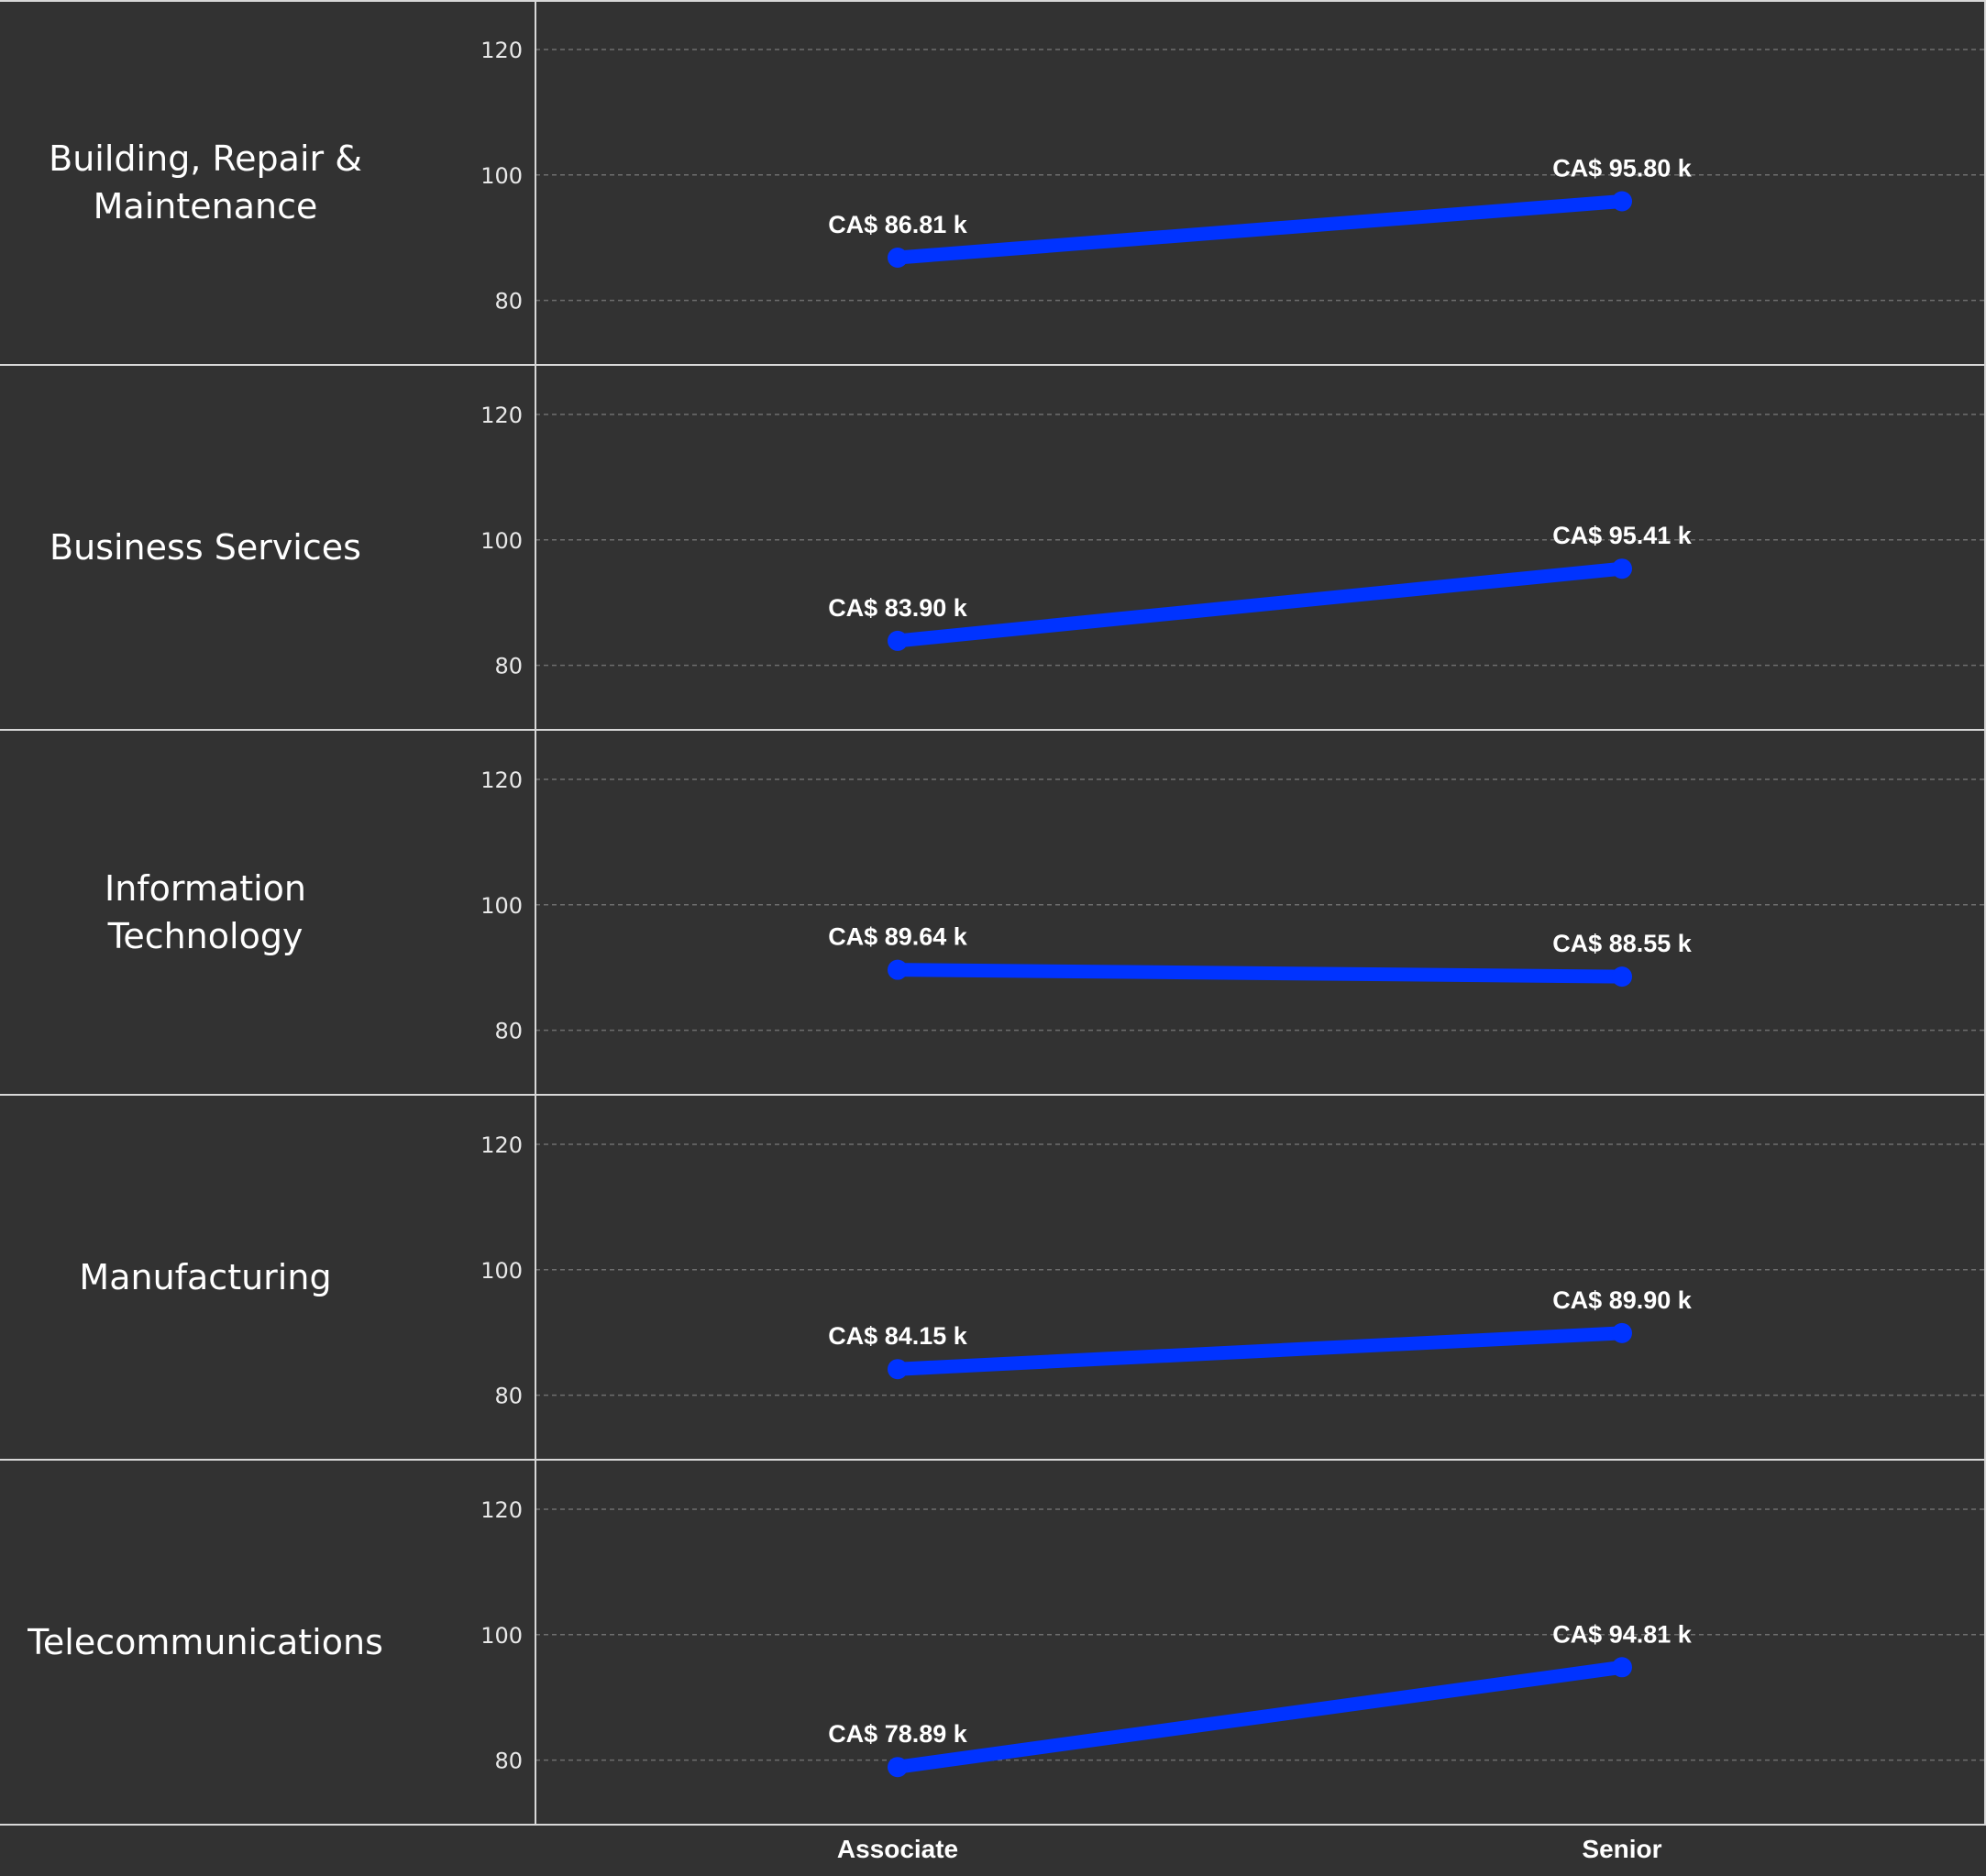 This screenshot has width=1986, height=1876. What do you see at coordinates (1622, 1634) in the screenshot?
I see `data-label: CA$ 94.81 k` at bounding box center [1622, 1634].